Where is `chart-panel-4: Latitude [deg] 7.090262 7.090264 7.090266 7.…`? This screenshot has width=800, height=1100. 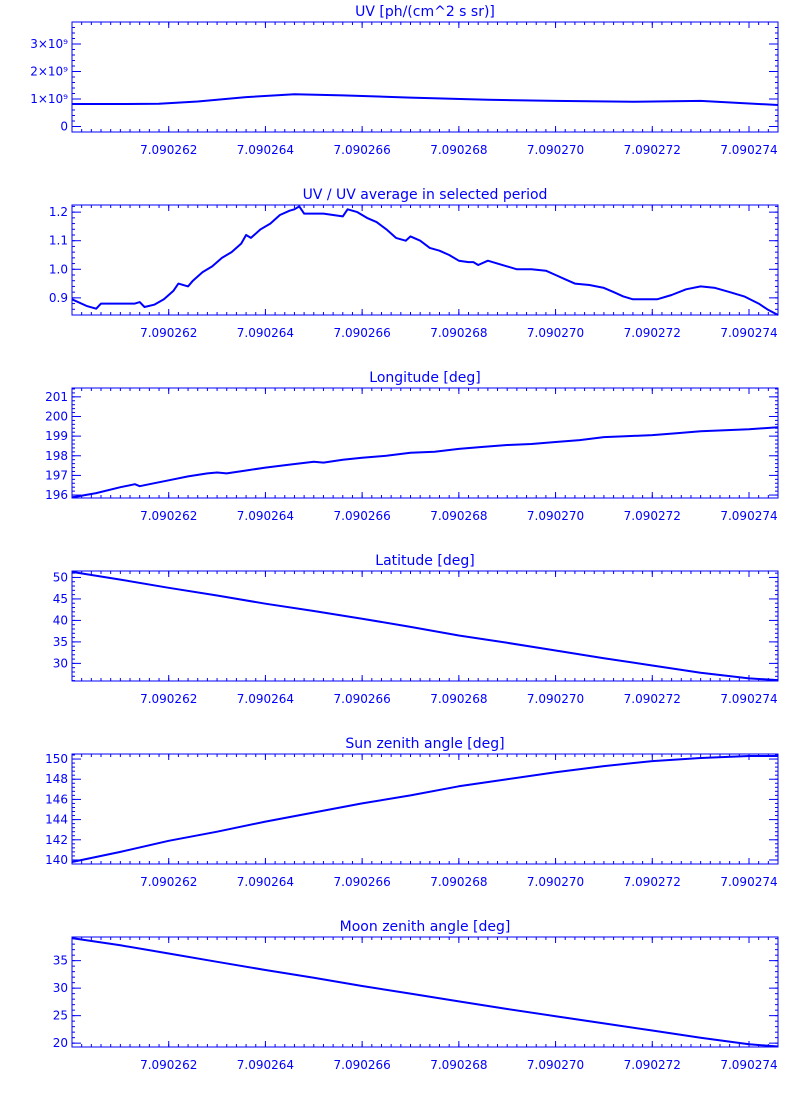
chart-panel-4: Latitude [deg] 7.090262 7.090264 7.090266 7.… is located at coordinates (416, 629).